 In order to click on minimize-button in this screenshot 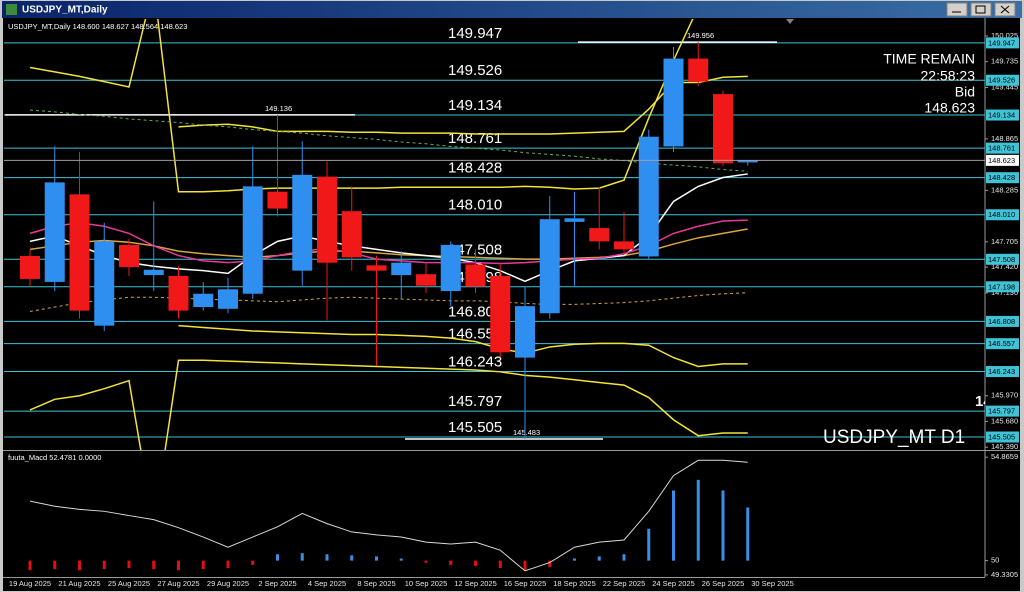, I will do `click(957, 9)`.